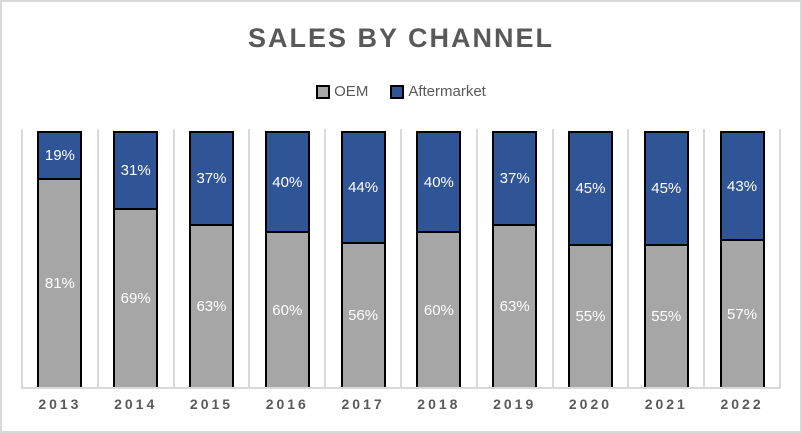  I want to click on aftermarket-data-label: 31%, so click(135, 170).